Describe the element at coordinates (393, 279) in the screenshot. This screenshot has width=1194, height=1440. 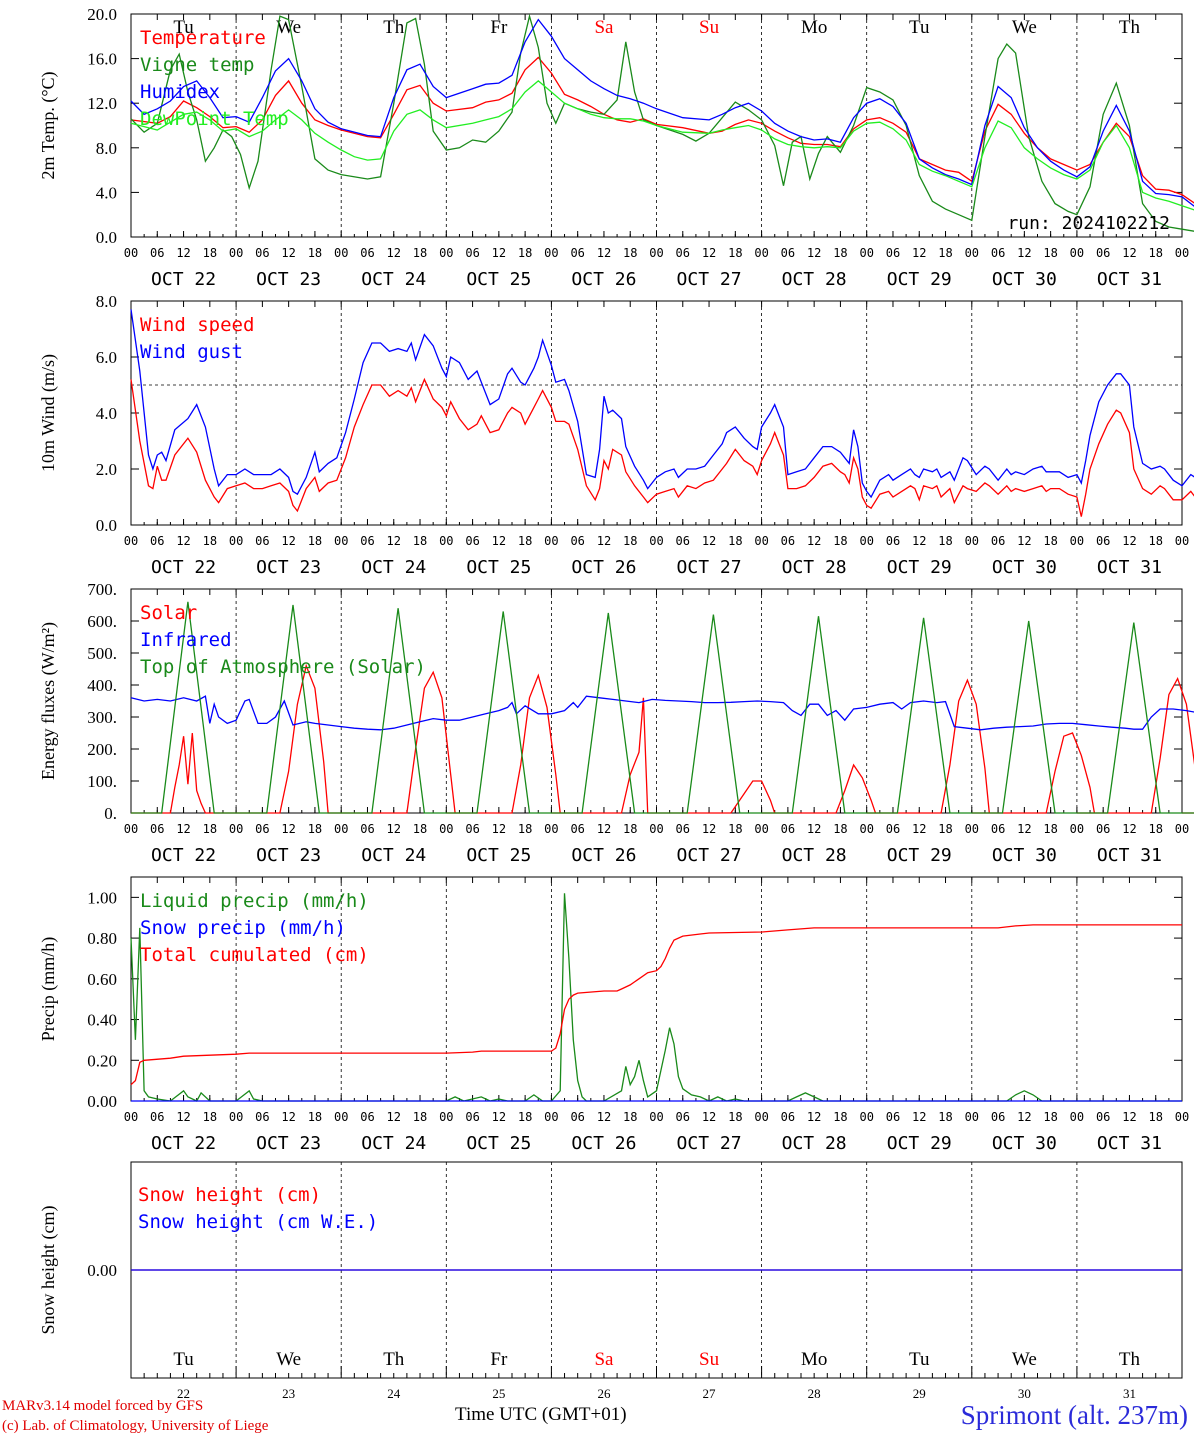
I see `date-label: OCT 24` at that location.